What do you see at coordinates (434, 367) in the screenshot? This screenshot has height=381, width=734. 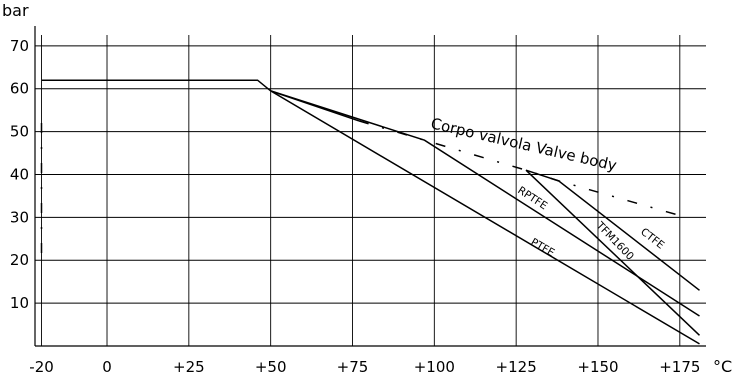 I see `x-tick-label: +100` at bounding box center [434, 367].